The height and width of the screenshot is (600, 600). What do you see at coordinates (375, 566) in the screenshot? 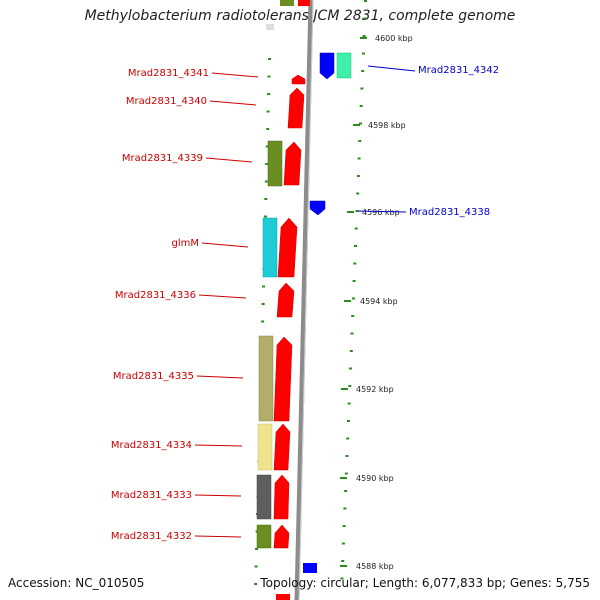
I see `scale-tick-label: 4588 kbp` at bounding box center [375, 566].